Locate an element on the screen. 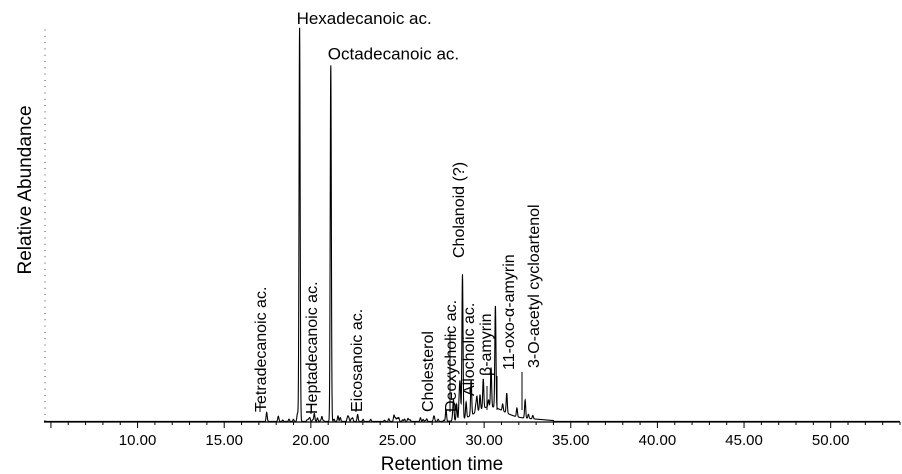 The height and width of the screenshot is (474, 902). peak-label: Eicosanoic ac. is located at coordinates (357, 360).